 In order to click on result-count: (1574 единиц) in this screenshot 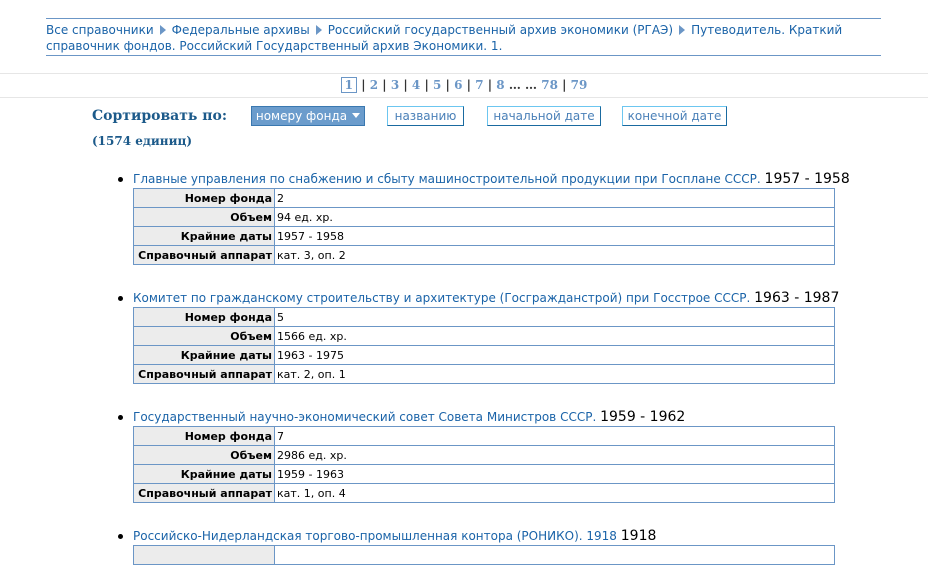, I will do `click(142, 141)`.